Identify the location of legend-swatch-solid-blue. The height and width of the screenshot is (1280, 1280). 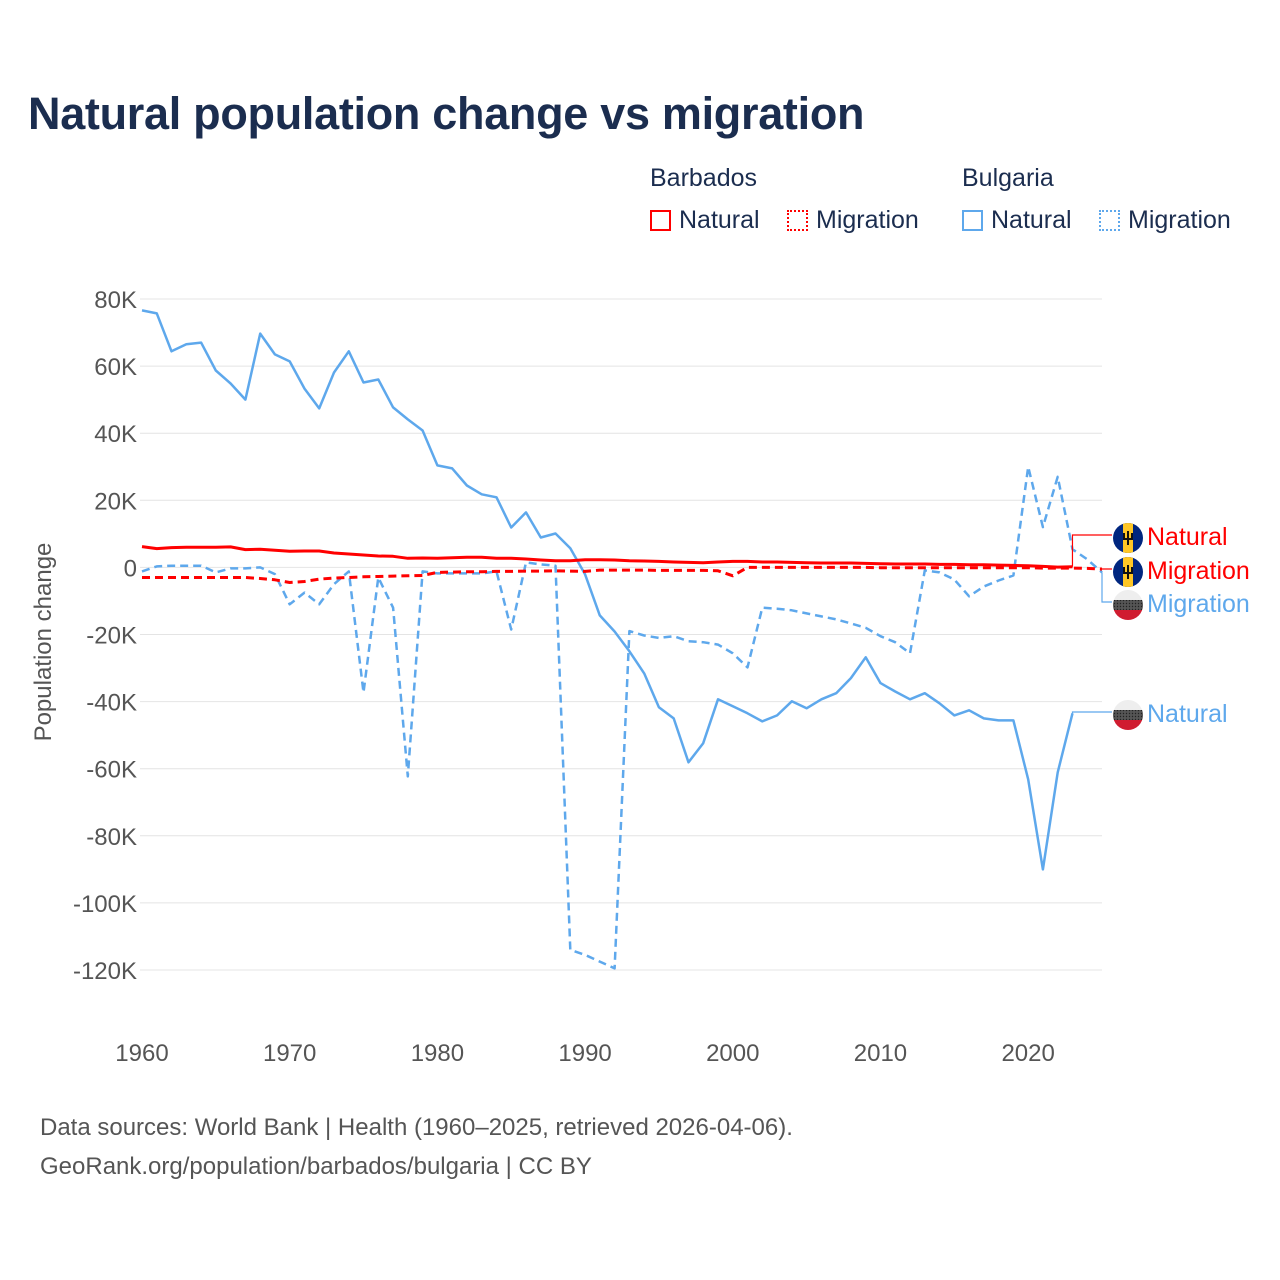
(972, 220).